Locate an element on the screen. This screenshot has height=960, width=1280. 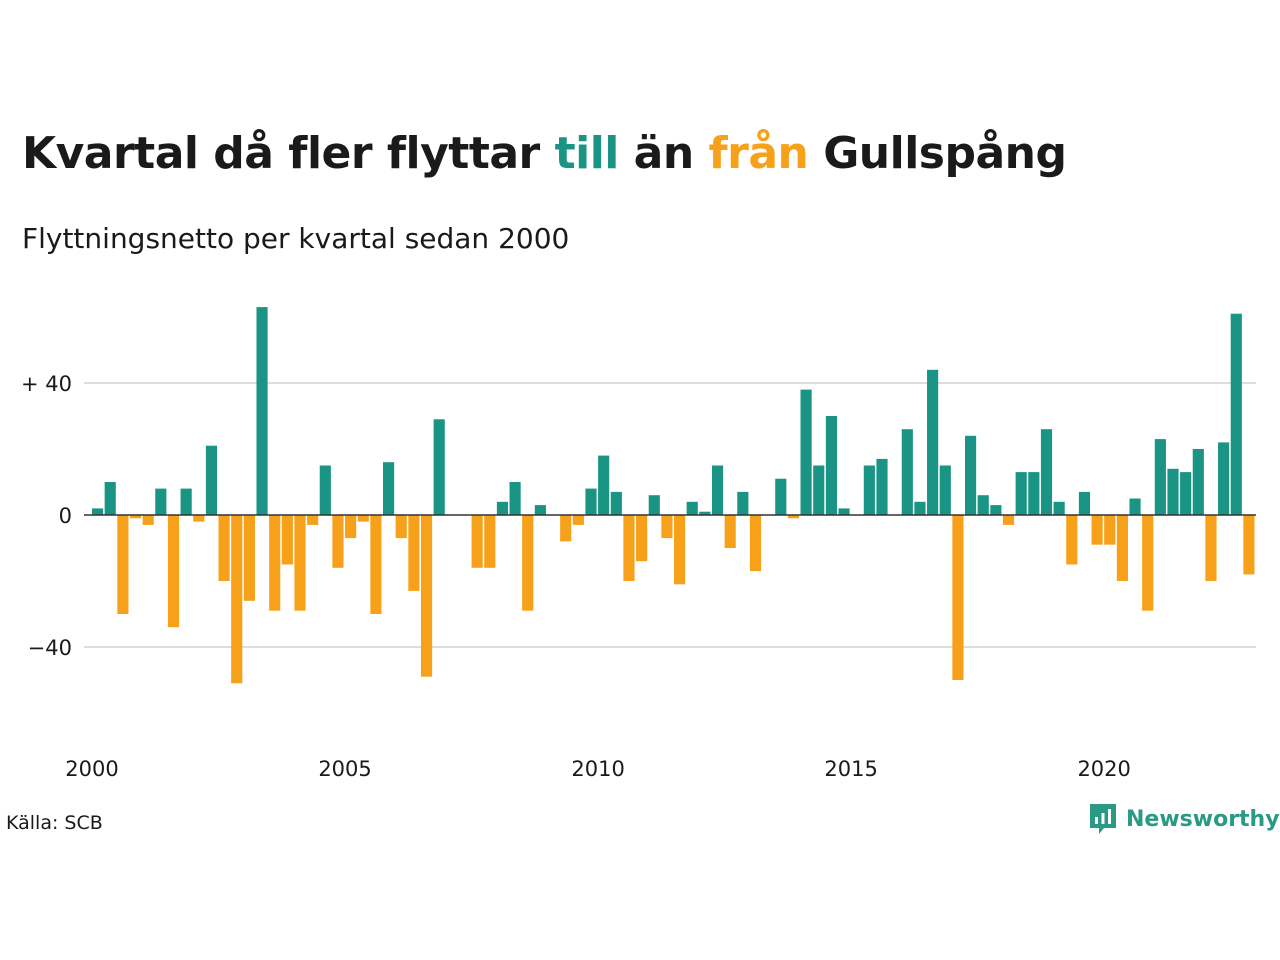
bar-q83 is located at coordinates (1135, 506).